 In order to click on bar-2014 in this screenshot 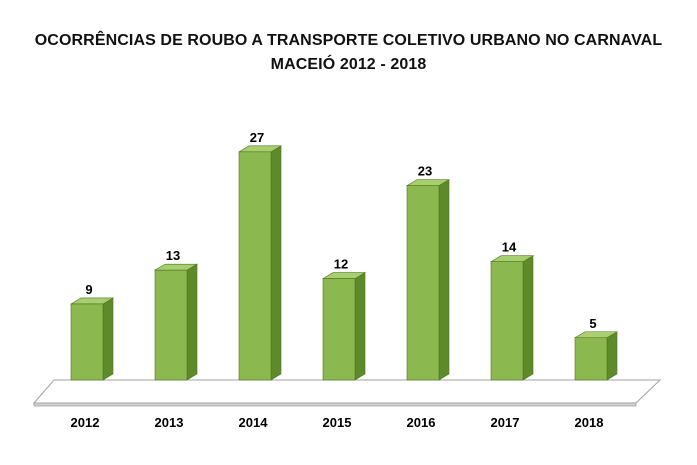, I will do `click(260, 263)`.